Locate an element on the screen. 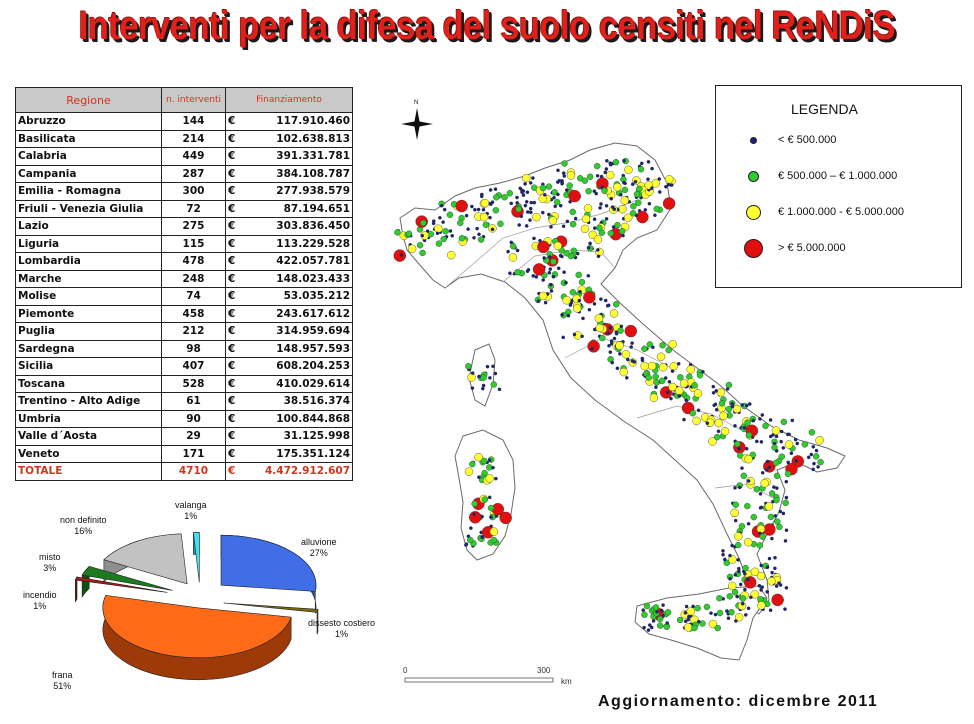 The height and width of the screenshot is (724, 974). funding-cell: 422.057.781 is located at coordinates (296, 261).